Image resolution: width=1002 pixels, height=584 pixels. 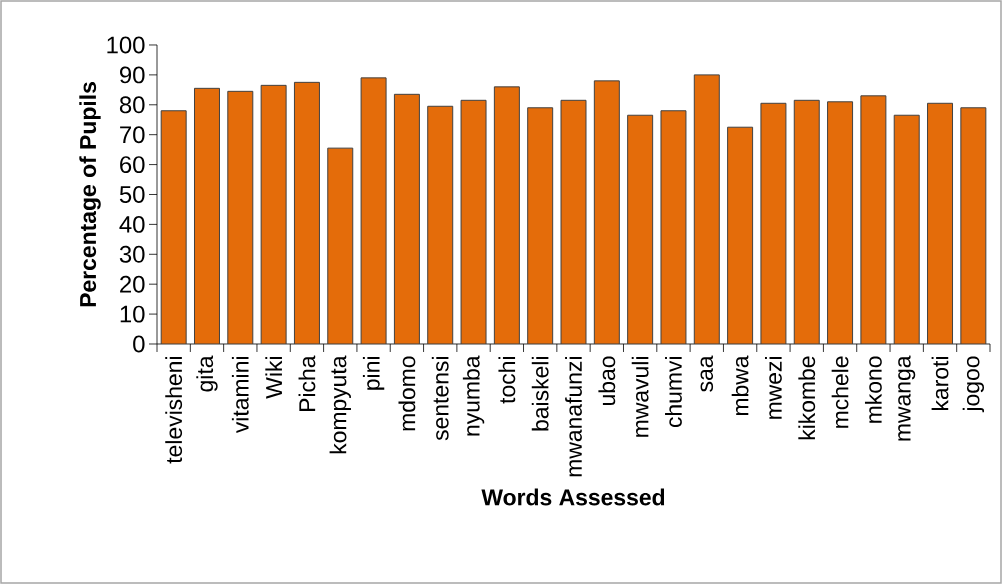 I want to click on x-tick-label: mdomo, so click(x=407, y=393).